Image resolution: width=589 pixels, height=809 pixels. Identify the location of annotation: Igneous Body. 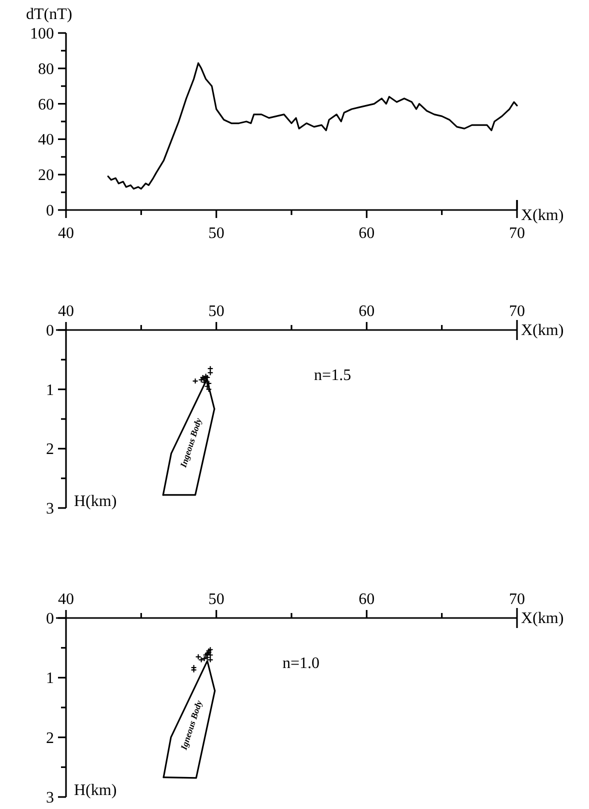
(191, 725).